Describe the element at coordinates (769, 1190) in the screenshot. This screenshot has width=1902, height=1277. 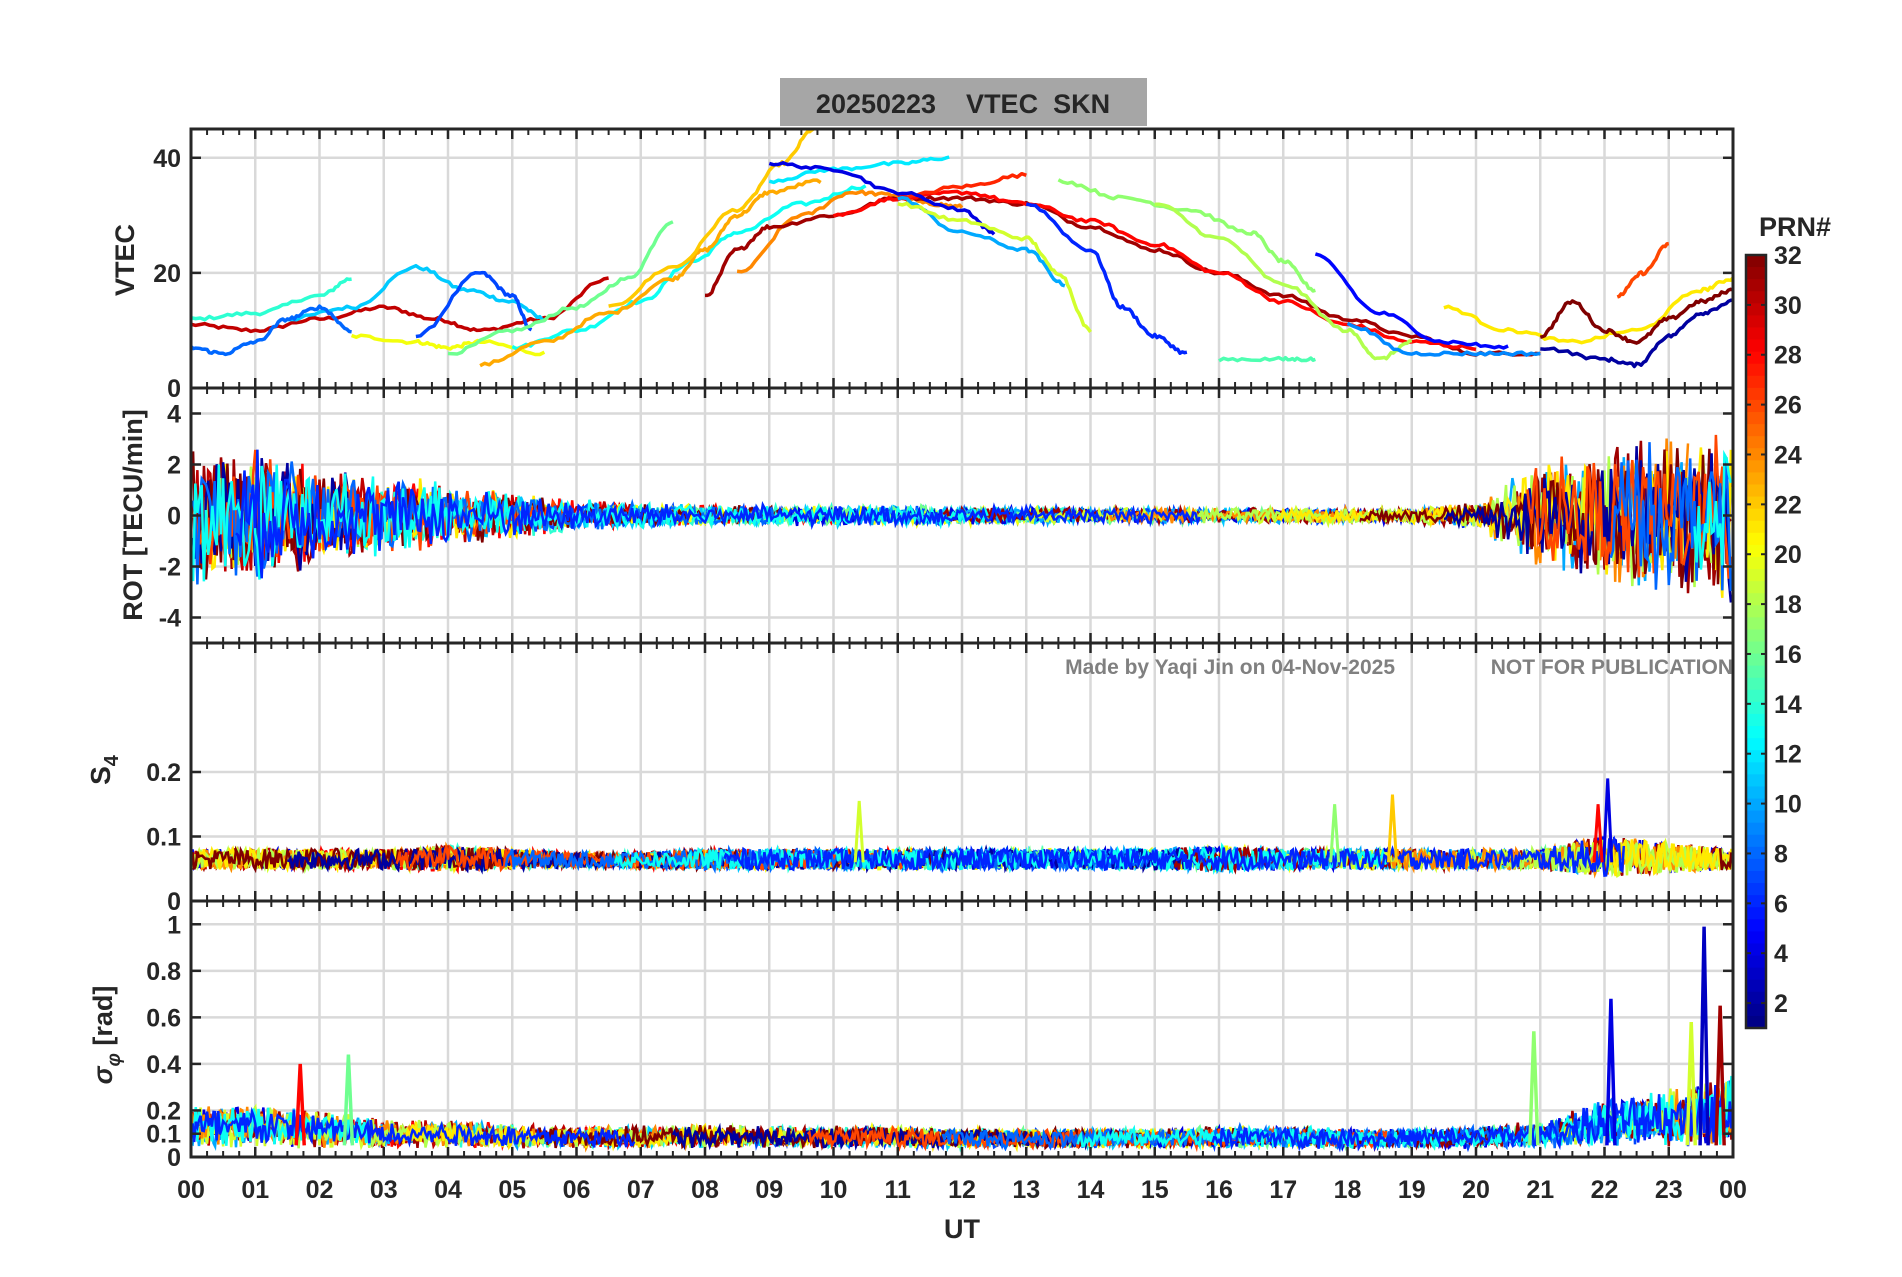
I see `x-tick-label: 09` at that location.